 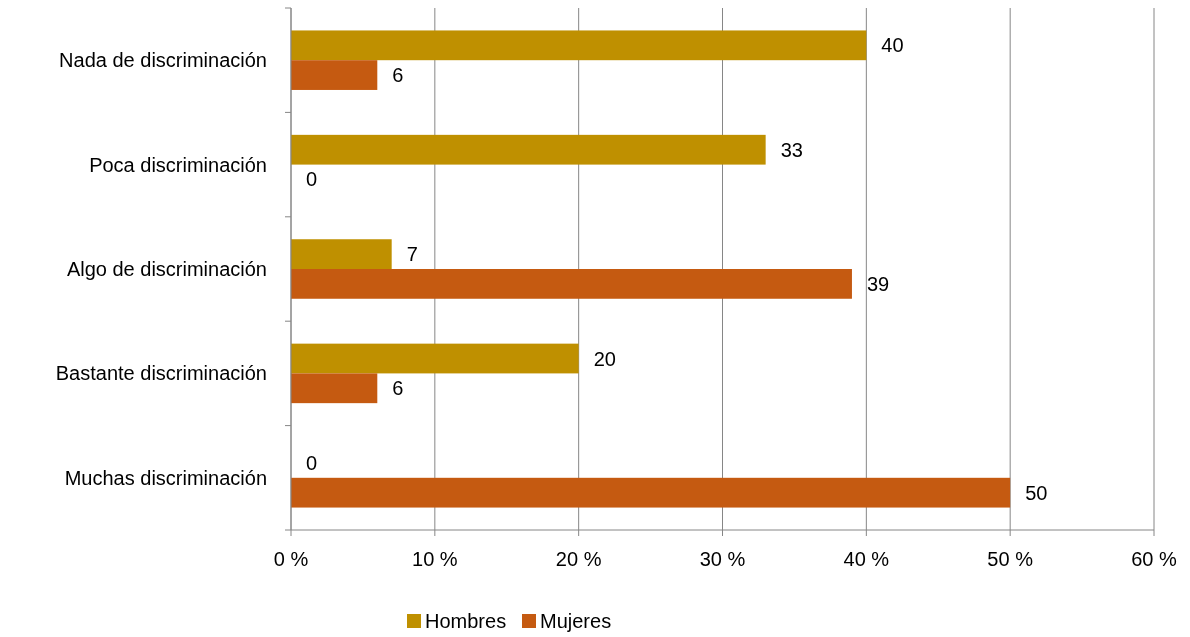 What do you see at coordinates (163, 60) in the screenshot?
I see `y-tick-label: Nada de discriminación` at bounding box center [163, 60].